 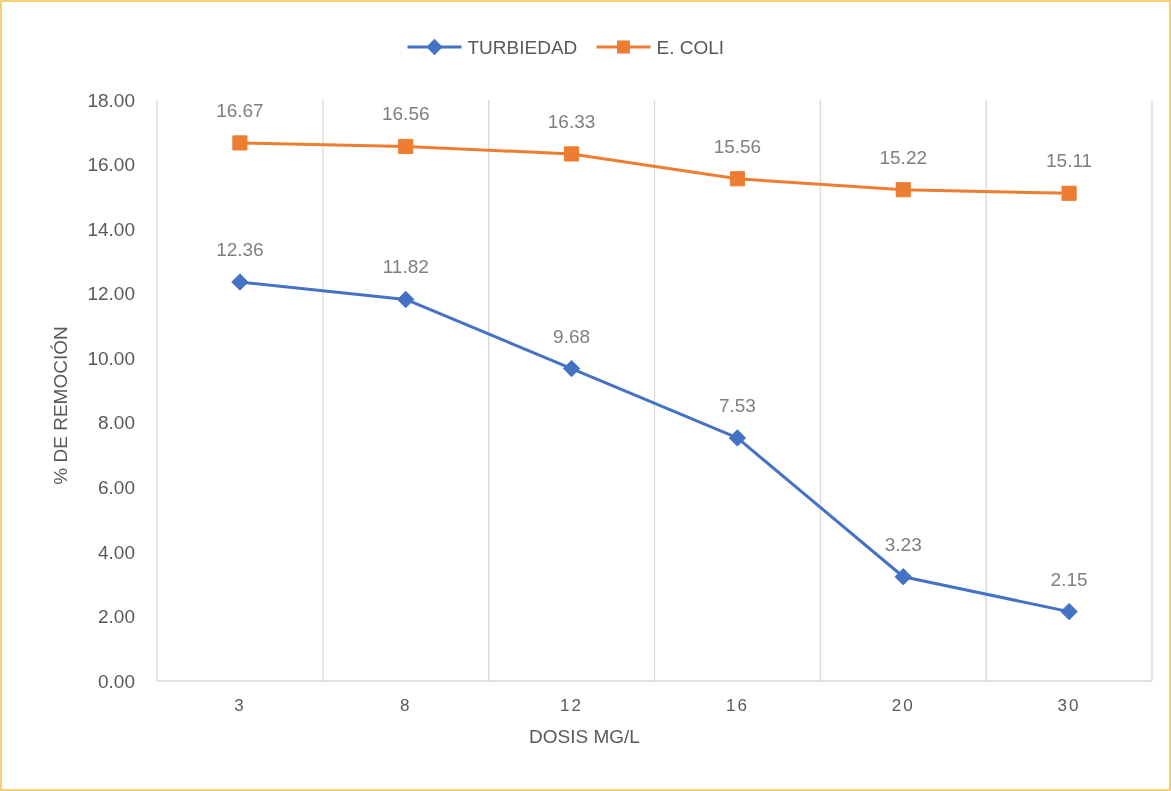 What do you see at coordinates (571, 121) in the screenshot?
I see `data-label: 16.33` at bounding box center [571, 121].